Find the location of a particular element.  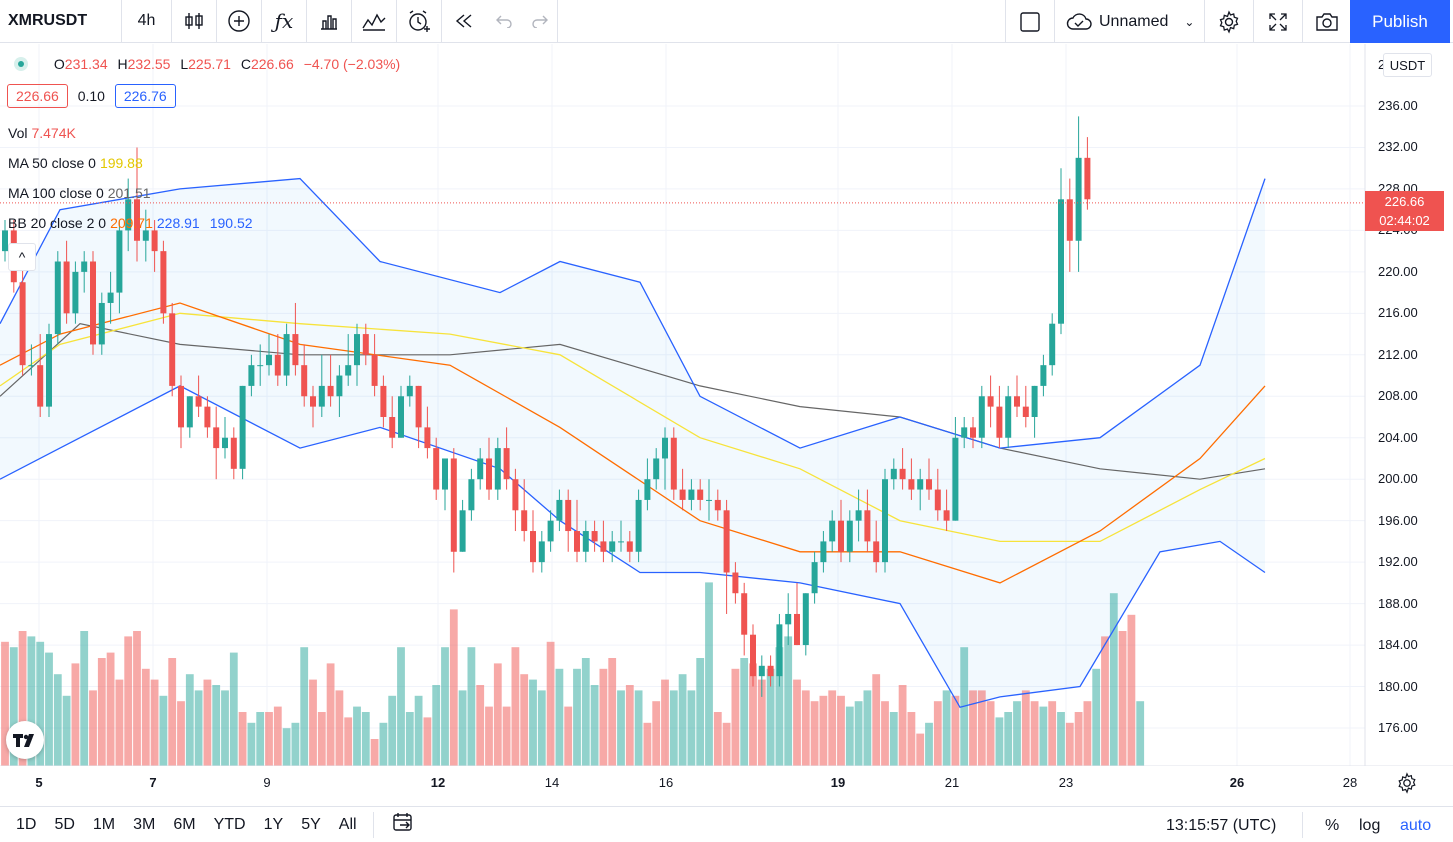

publish-button: Publish is located at coordinates (1400, 21).